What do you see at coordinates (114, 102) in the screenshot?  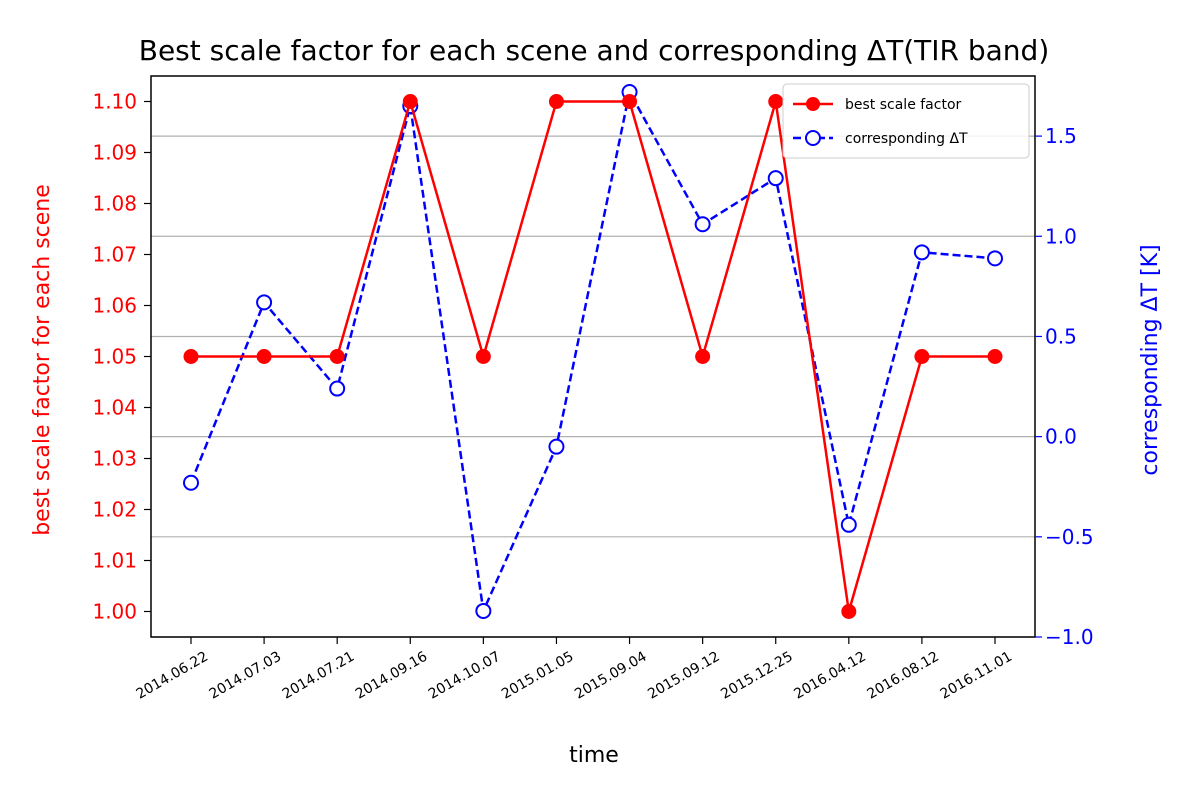 I see `y-left-tick-label: 1.10` at bounding box center [114, 102].